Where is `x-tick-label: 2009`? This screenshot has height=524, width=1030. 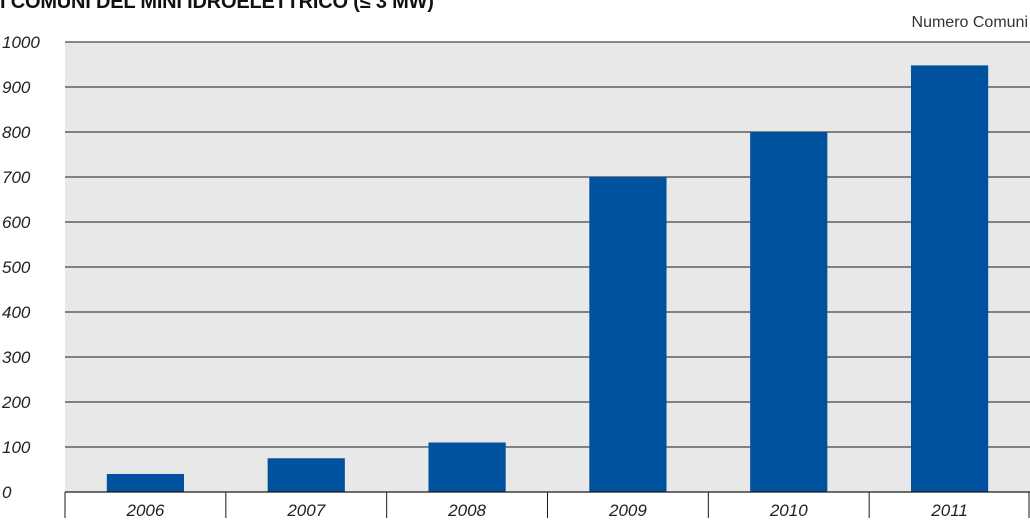
x-tick-label: 2009 is located at coordinates (627, 510).